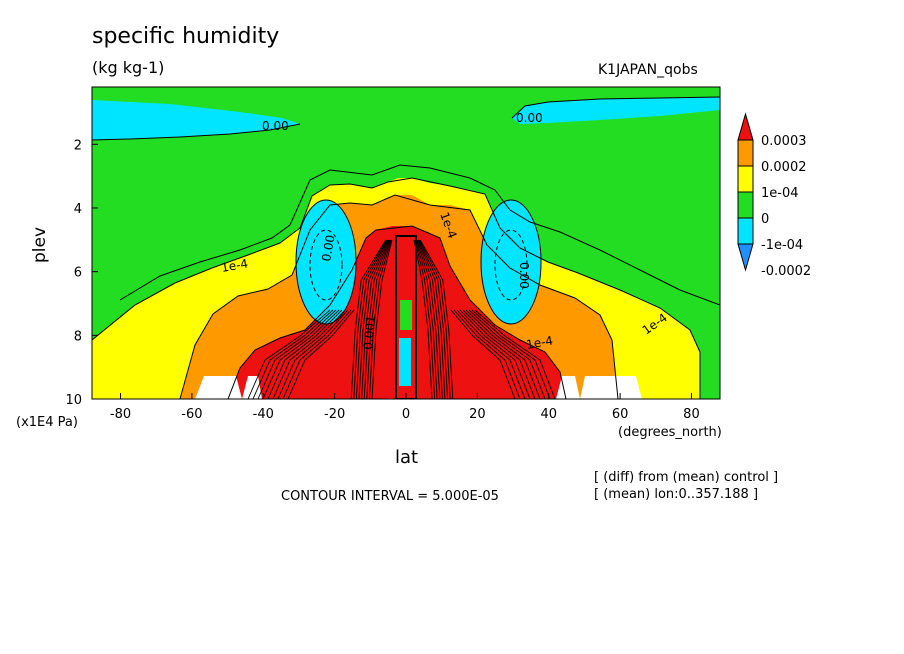  What do you see at coordinates (191, 414) in the screenshot?
I see `x-tick-label: -60` at bounding box center [191, 414].